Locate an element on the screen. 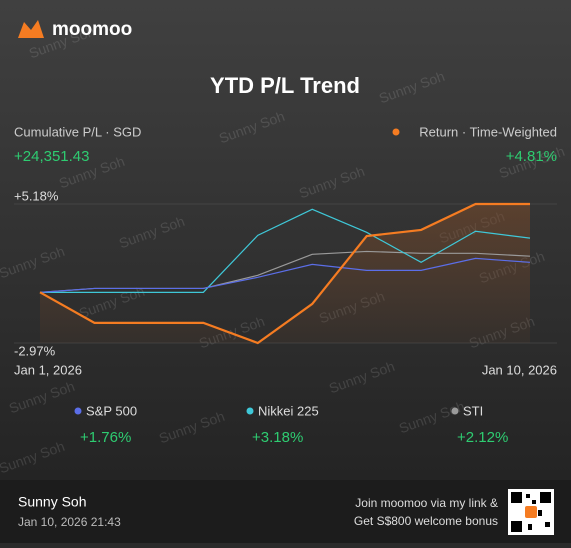 The width and height of the screenshot is (571, 548). promo: Get S$800 welcome bonus is located at coordinates (426, 521).